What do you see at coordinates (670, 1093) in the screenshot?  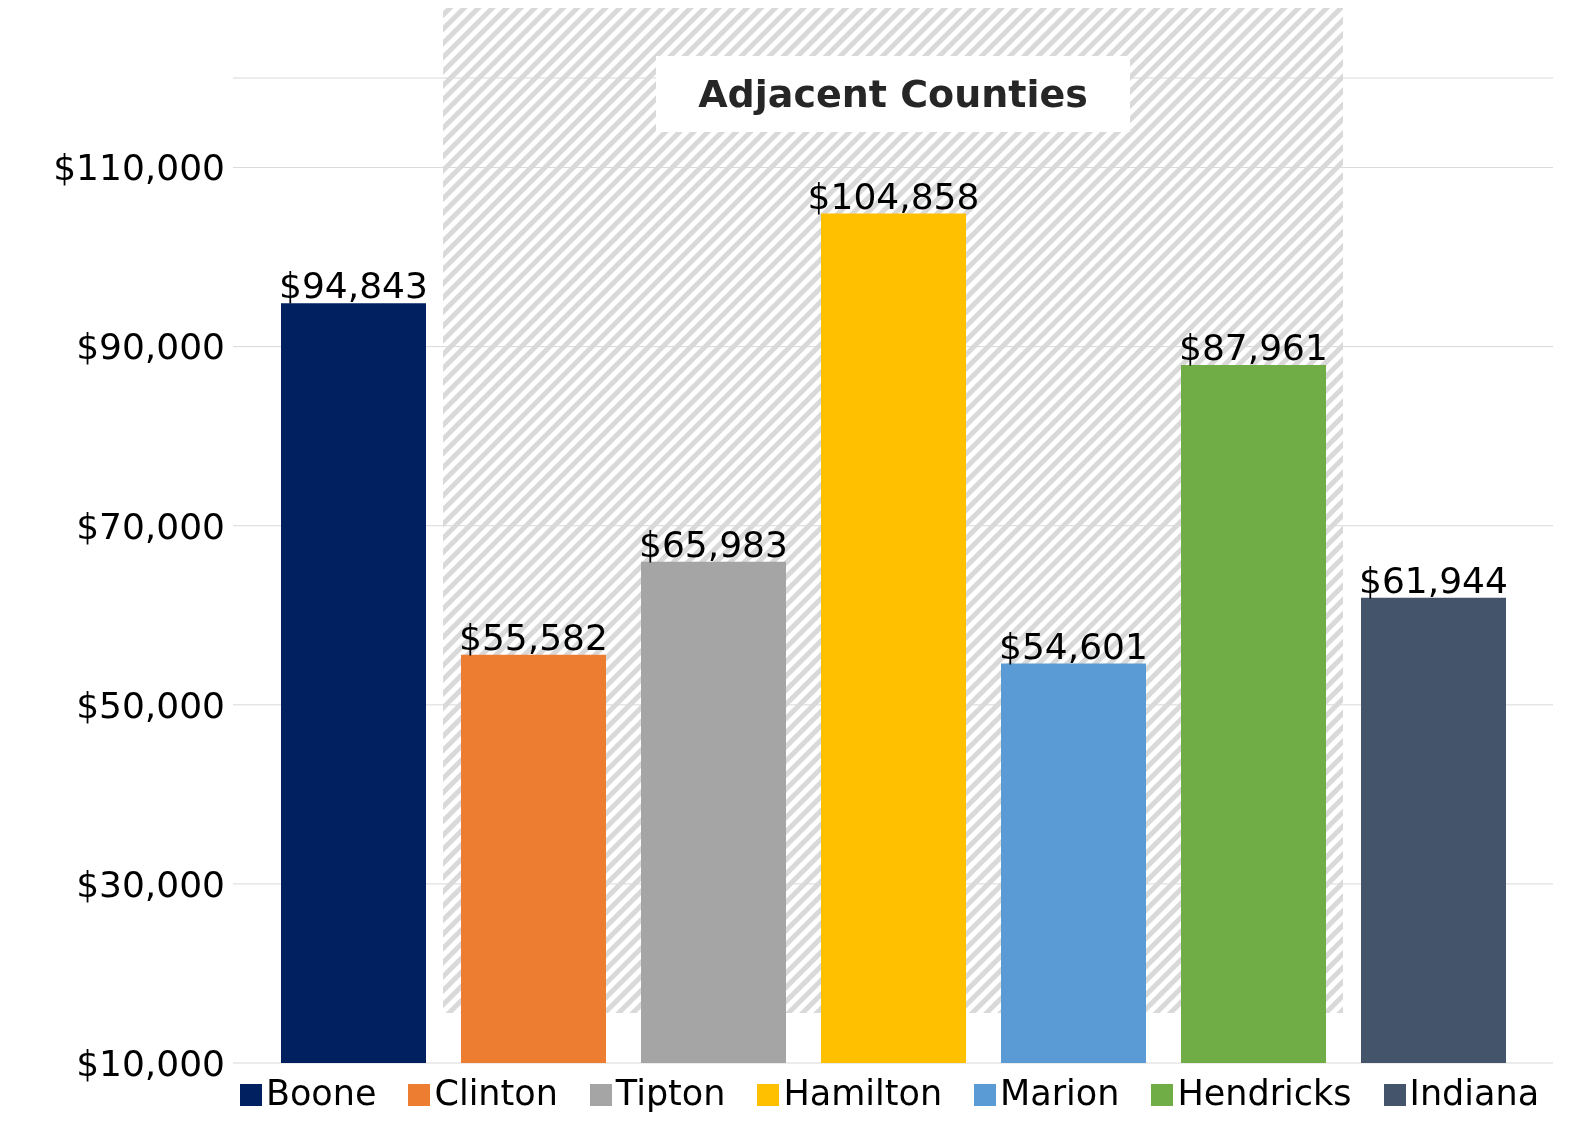 I see `legend-label: Tipton` at bounding box center [670, 1093].